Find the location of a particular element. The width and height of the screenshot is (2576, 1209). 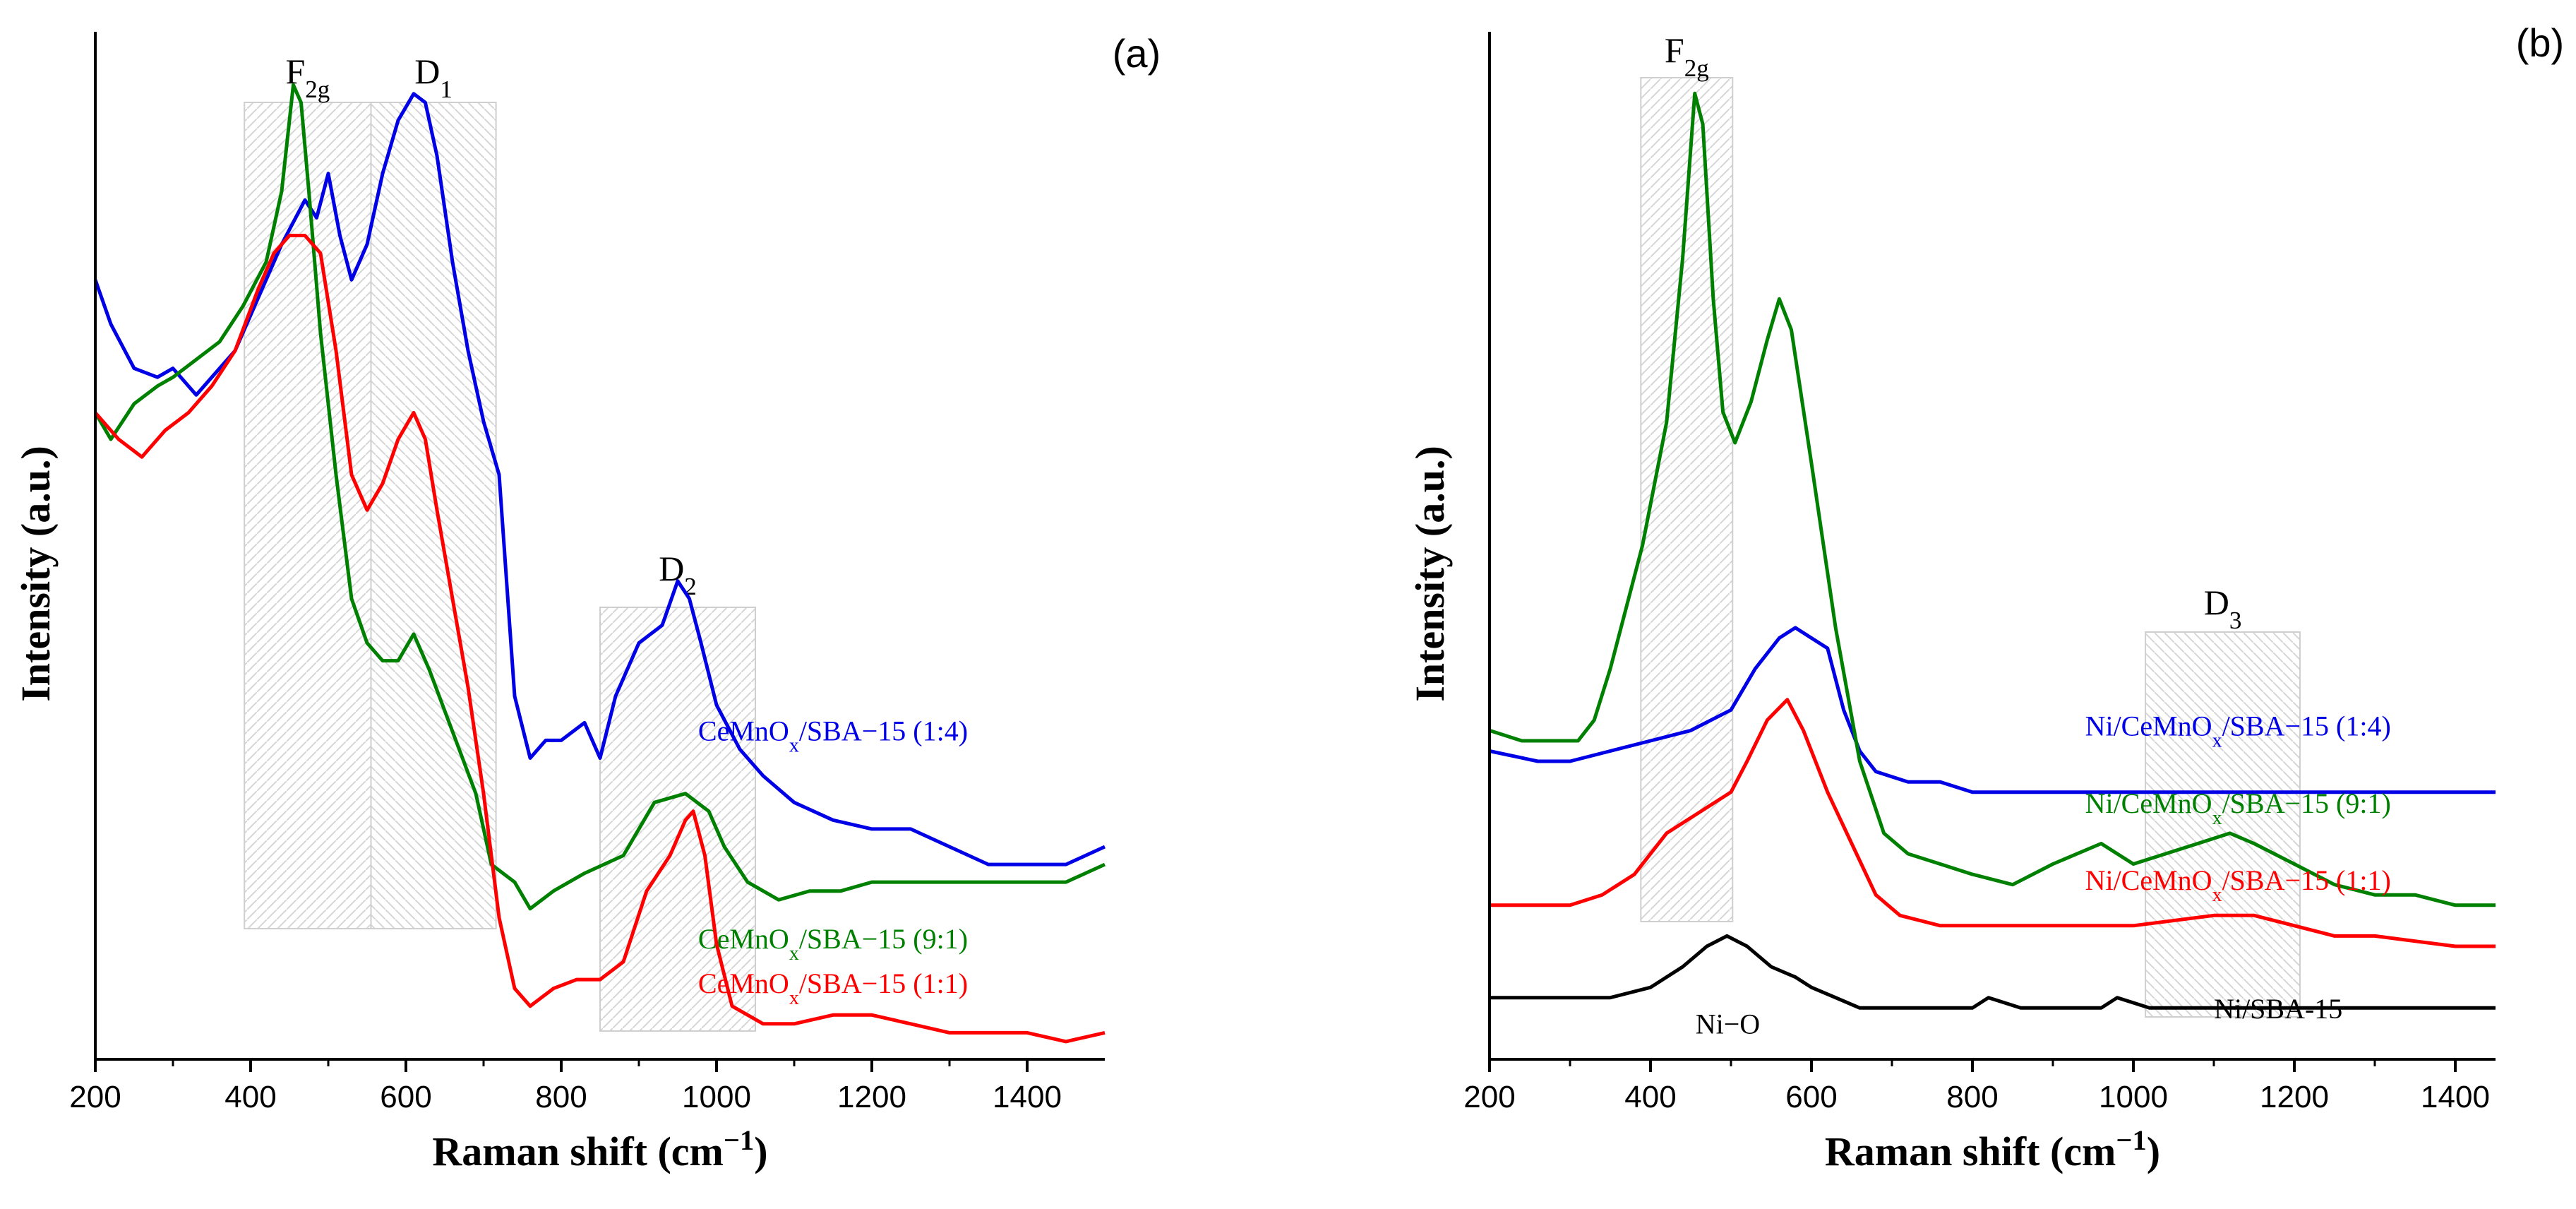

panel-label: (b) is located at coordinates (2540, 42).